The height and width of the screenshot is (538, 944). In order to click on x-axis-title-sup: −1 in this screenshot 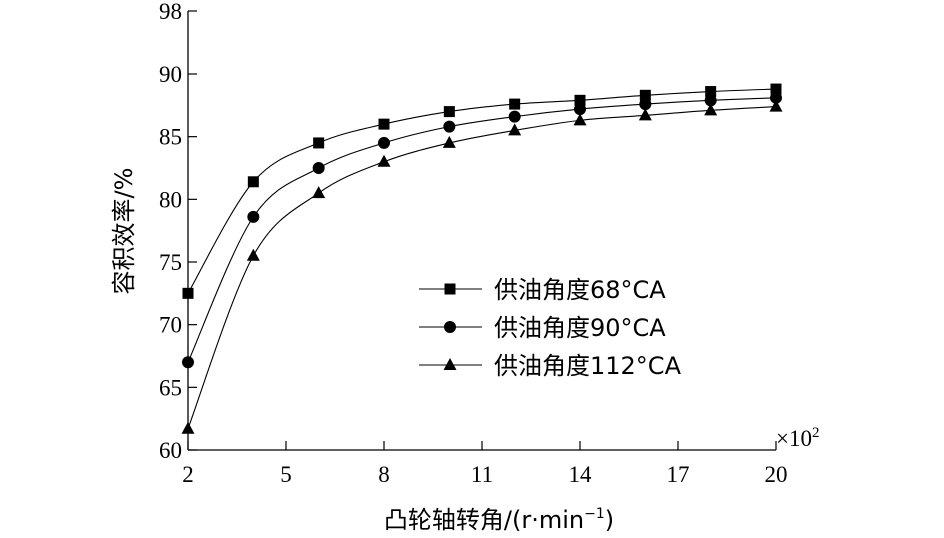, I will do `click(594, 514)`.